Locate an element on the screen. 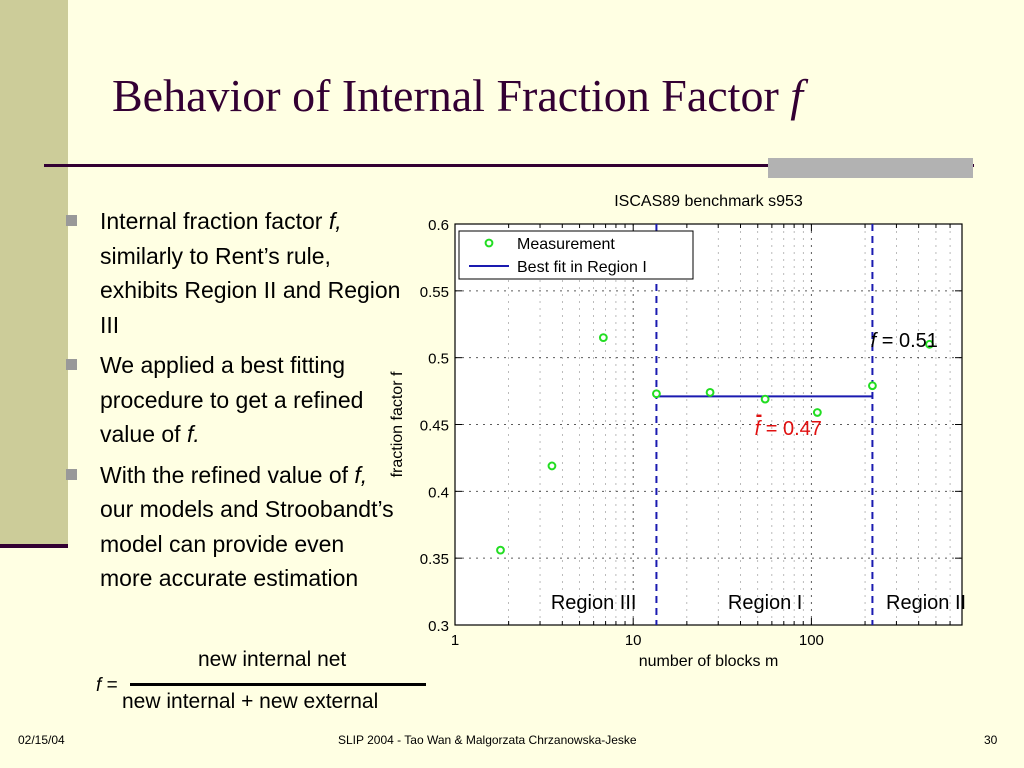 The height and width of the screenshot is (768, 1024). y-tick-label: 0.3 is located at coordinates (438, 626).